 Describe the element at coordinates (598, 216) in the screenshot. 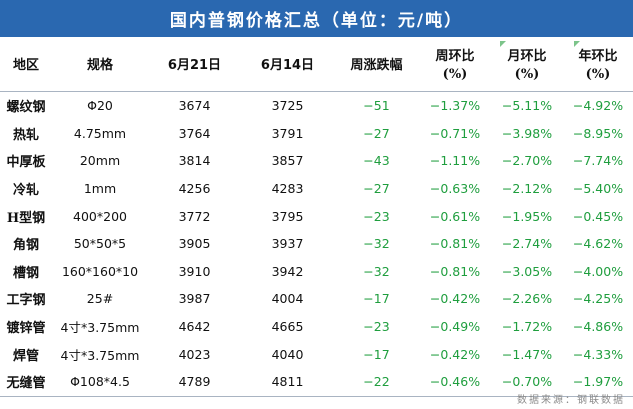

I see `cell-yoy: −0.45%` at that location.